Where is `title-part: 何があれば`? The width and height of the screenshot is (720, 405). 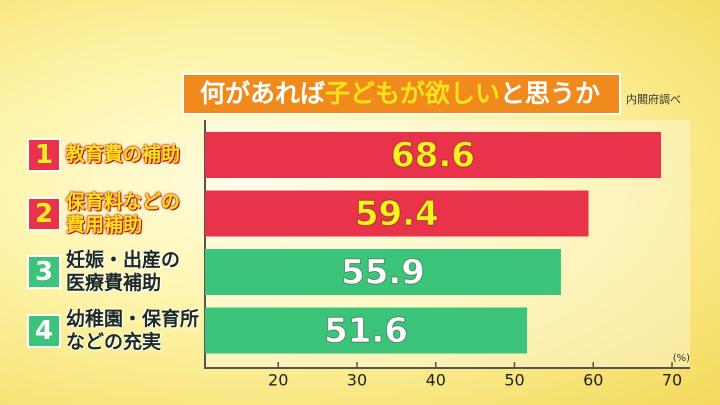 title-part: 何があれば is located at coordinates (262, 93).